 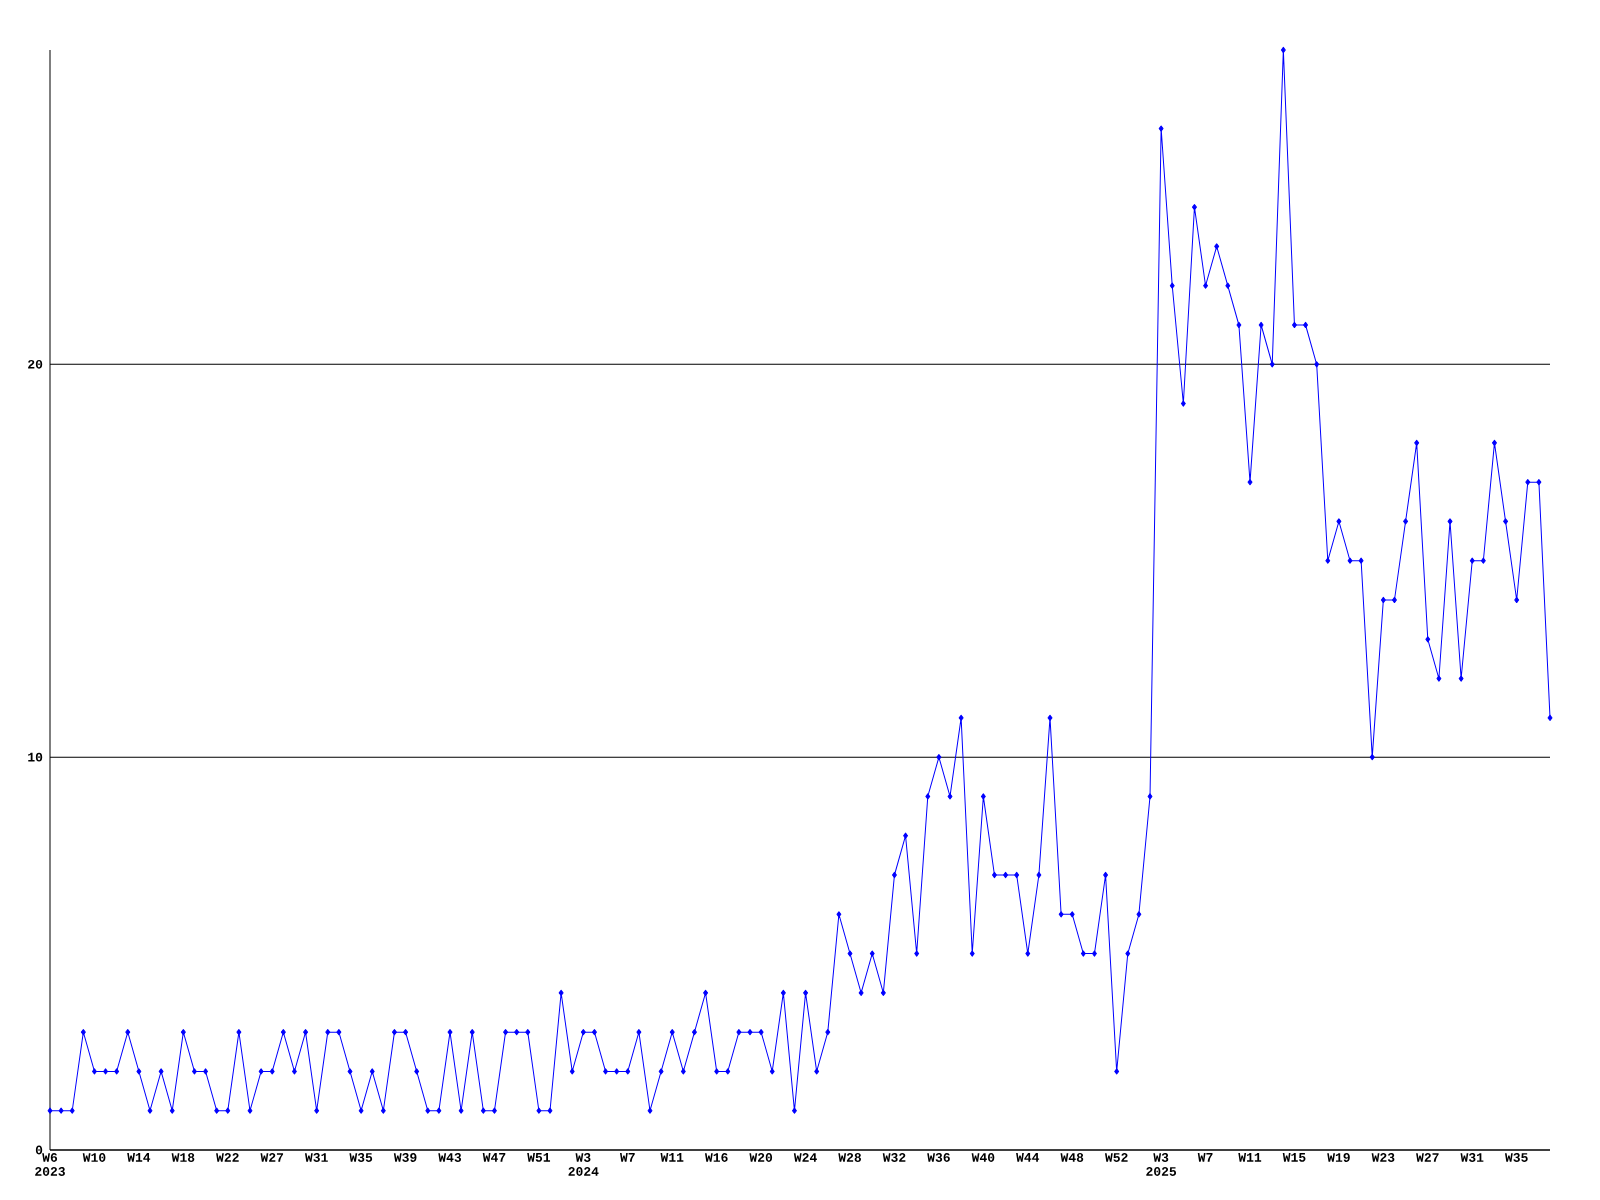 I want to click on x-tick-label: W14, so click(x=139, y=1157).